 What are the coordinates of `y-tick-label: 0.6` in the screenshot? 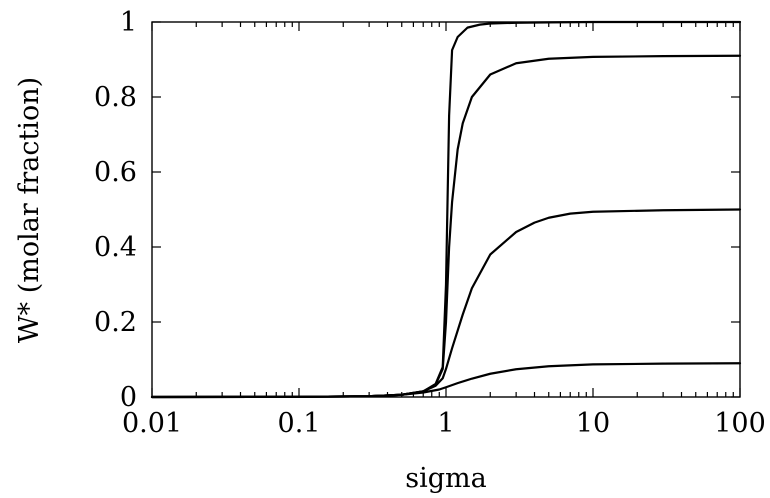 It's located at (115, 172).